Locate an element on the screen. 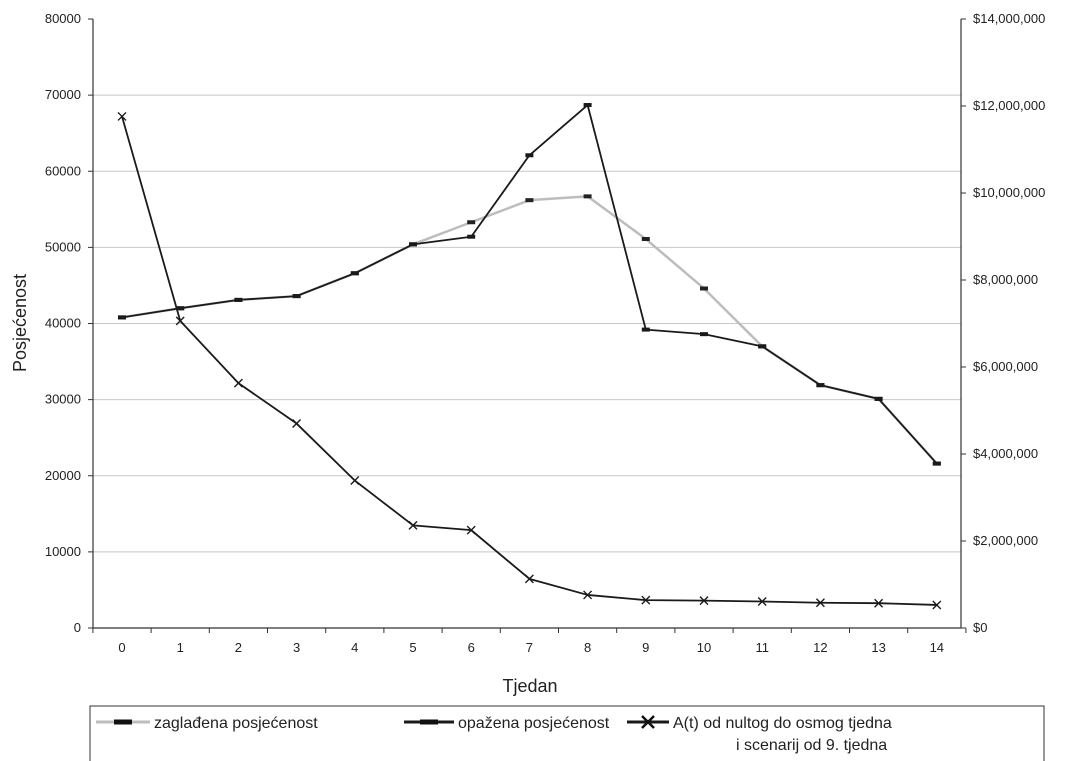 The image size is (1075, 761). legend-box is located at coordinates (567, 733).